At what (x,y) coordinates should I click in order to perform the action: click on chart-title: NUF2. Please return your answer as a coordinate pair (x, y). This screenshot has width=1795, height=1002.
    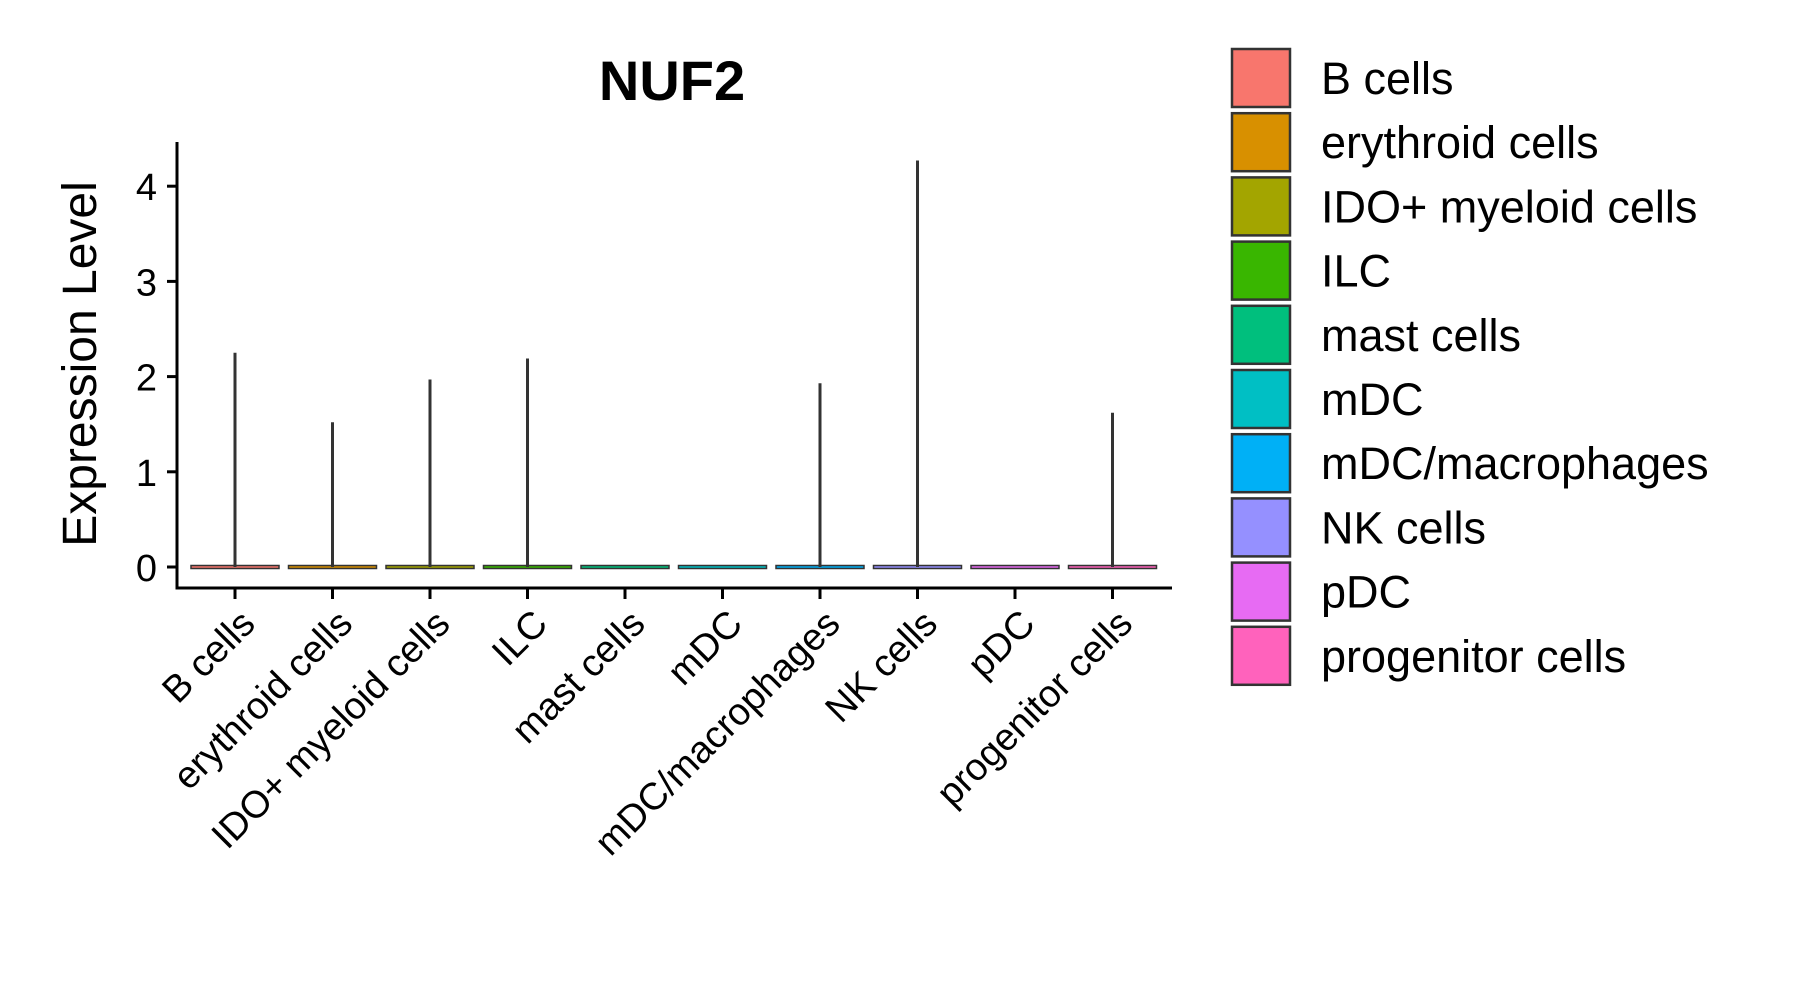
    Looking at the image, I should click on (672, 80).